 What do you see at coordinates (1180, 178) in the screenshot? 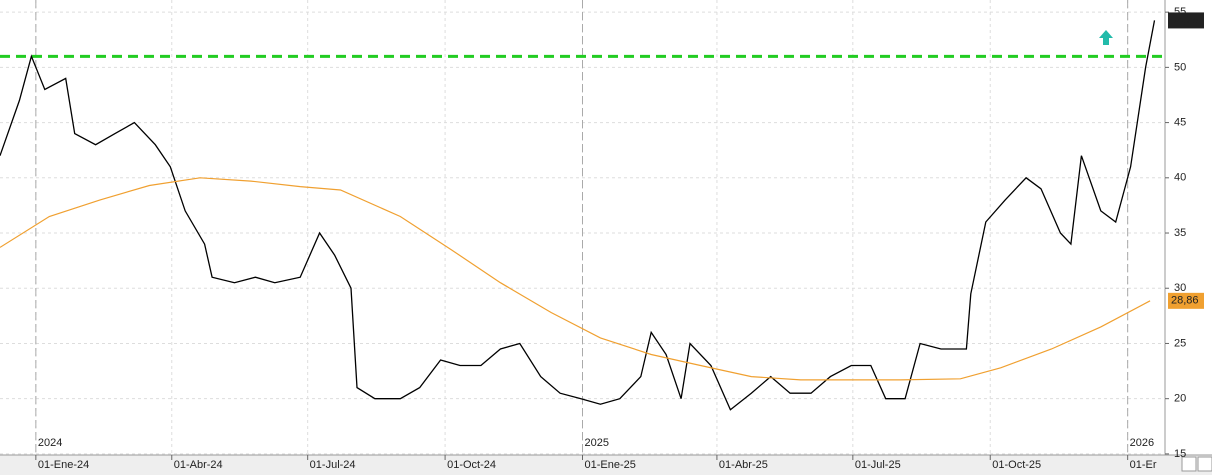
I see `y-tick-label: 40` at bounding box center [1180, 178].